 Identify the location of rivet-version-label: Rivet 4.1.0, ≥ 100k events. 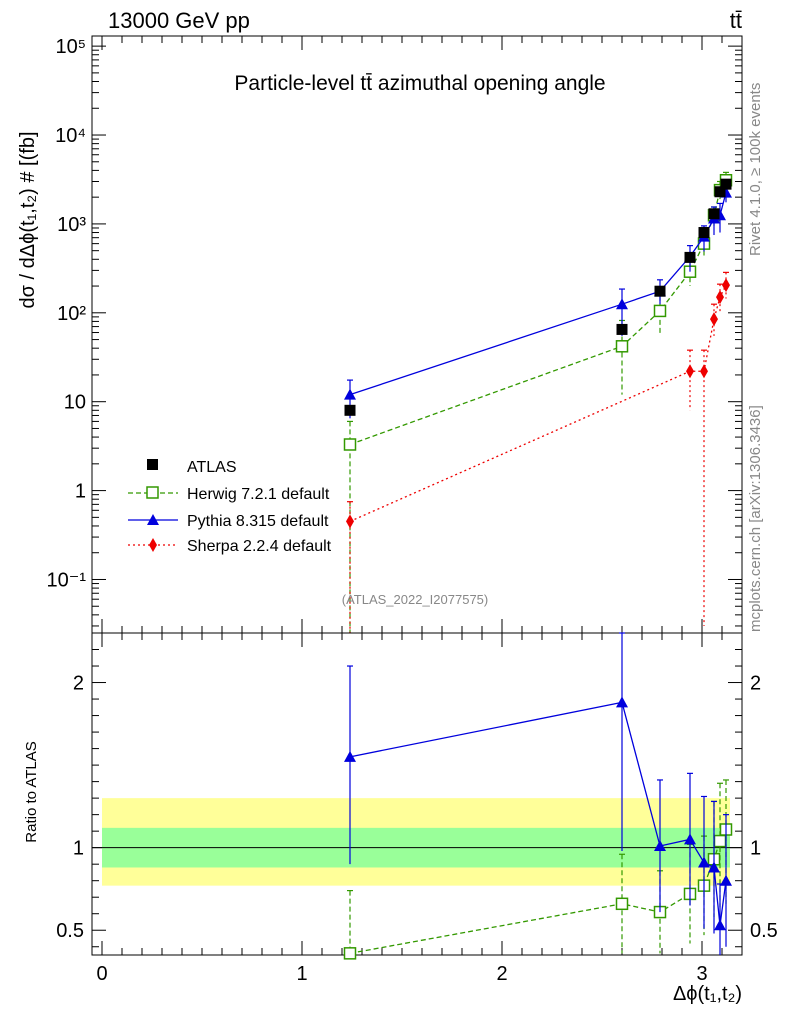
(755, 169).